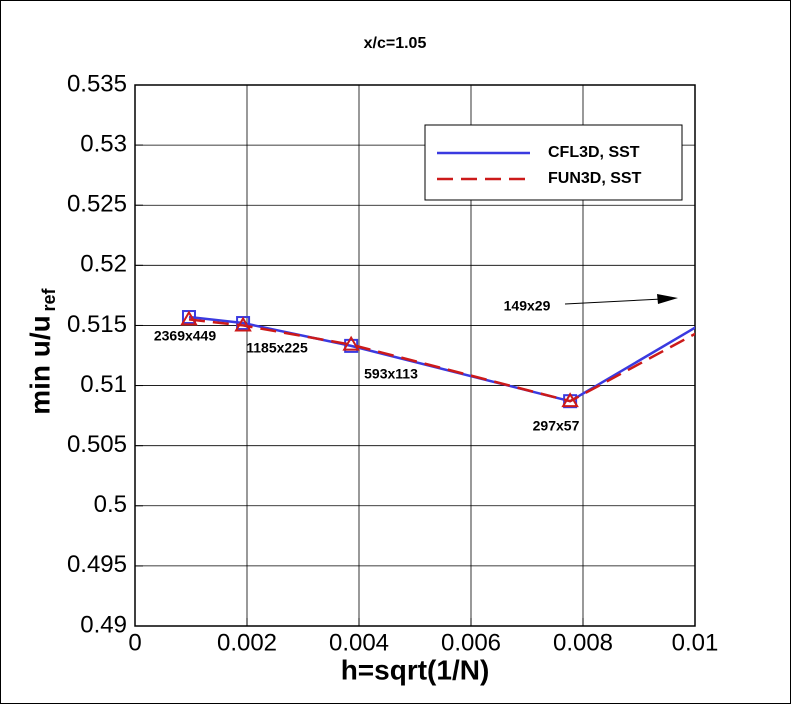  What do you see at coordinates (583, 642) in the screenshot?
I see `x-tick-label: 0.008` at bounding box center [583, 642].